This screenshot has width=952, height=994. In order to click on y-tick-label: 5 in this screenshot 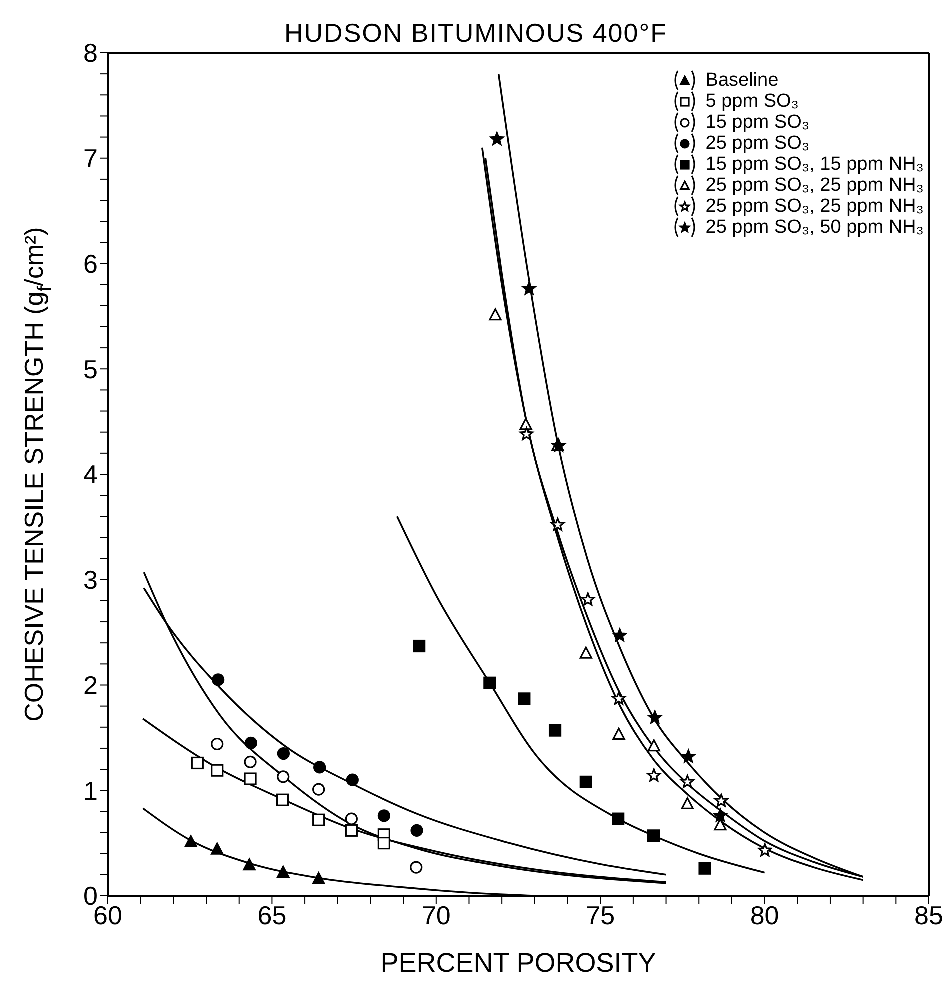, I will do `click(91, 369)`.